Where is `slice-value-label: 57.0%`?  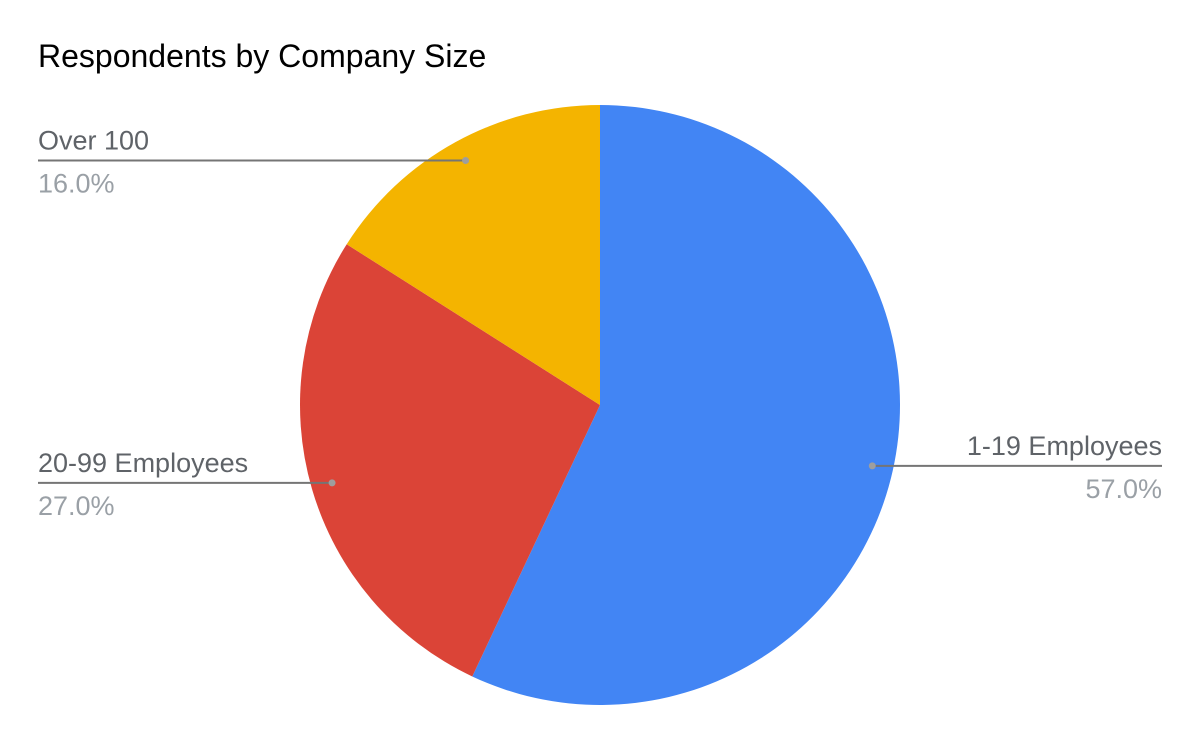
slice-value-label: 57.0% is located at coordinates (1123, 489).